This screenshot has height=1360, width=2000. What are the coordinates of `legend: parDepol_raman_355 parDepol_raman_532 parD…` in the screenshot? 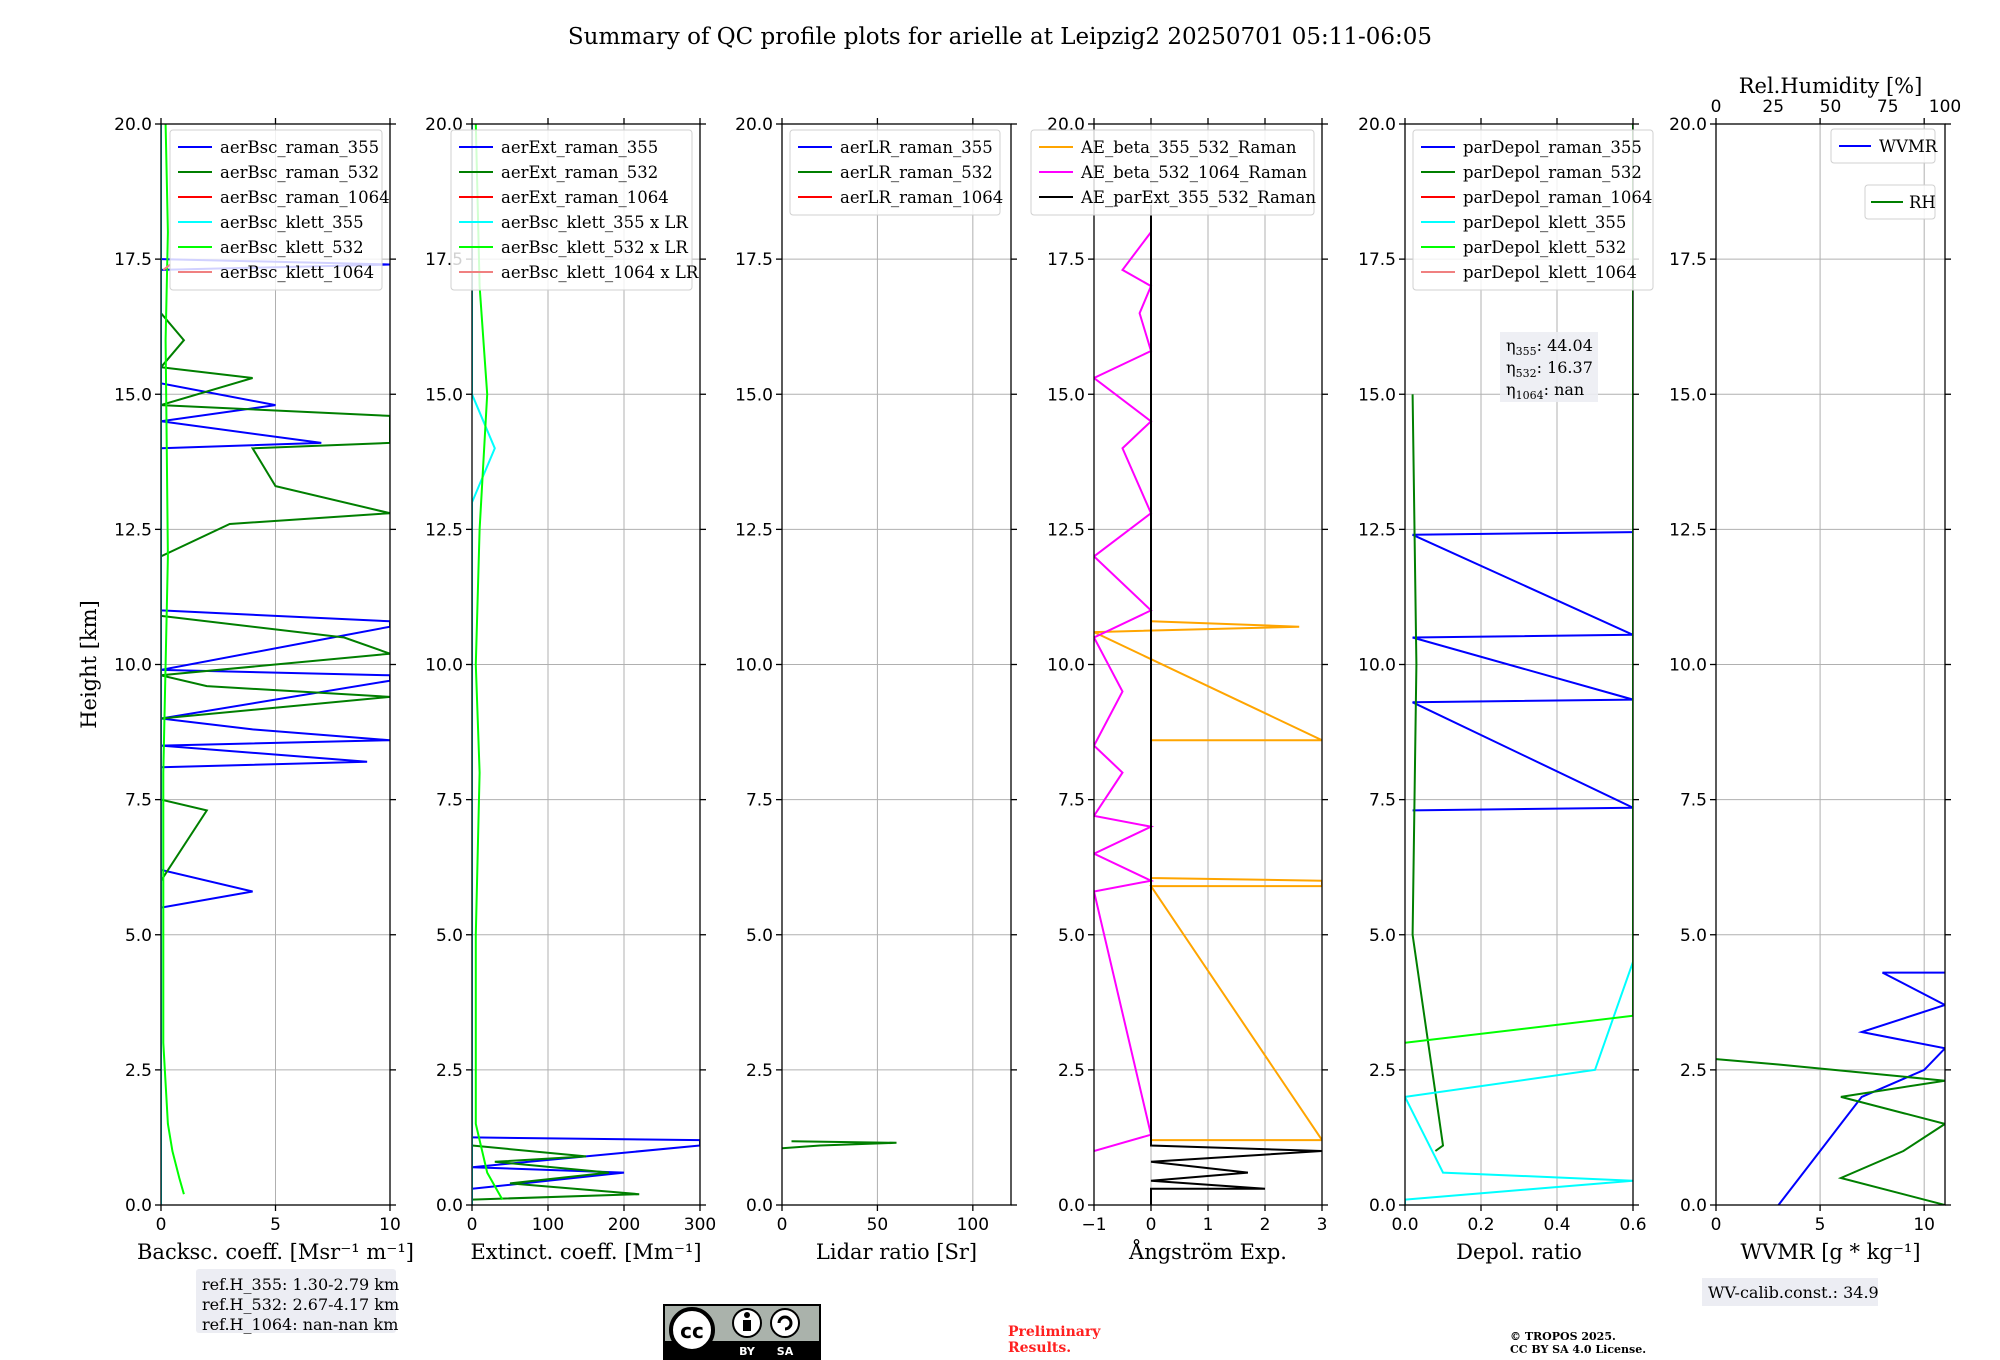 It's located at (1533, 210).